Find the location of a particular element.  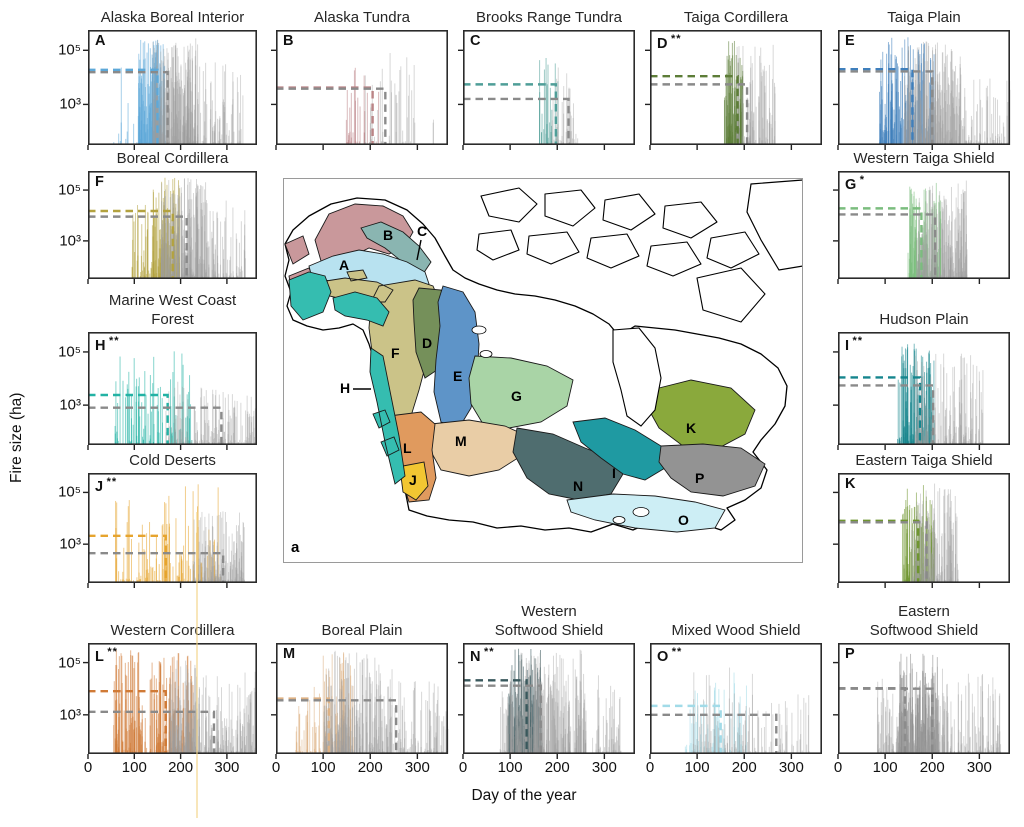

spike-plot-m is located at coordinates (360, 701).